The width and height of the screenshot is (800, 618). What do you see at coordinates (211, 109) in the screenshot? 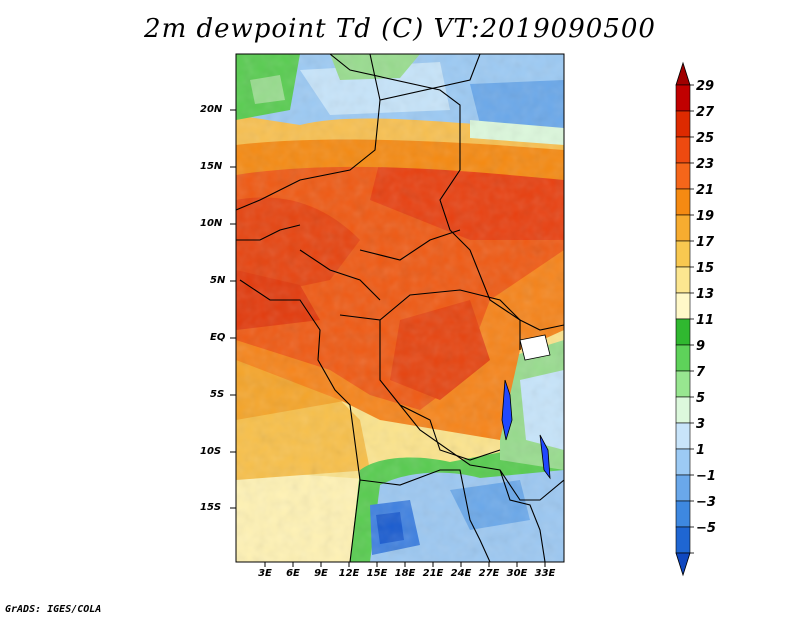
I see `lat-label-20n: 20N` at bounding box center [211, 109].